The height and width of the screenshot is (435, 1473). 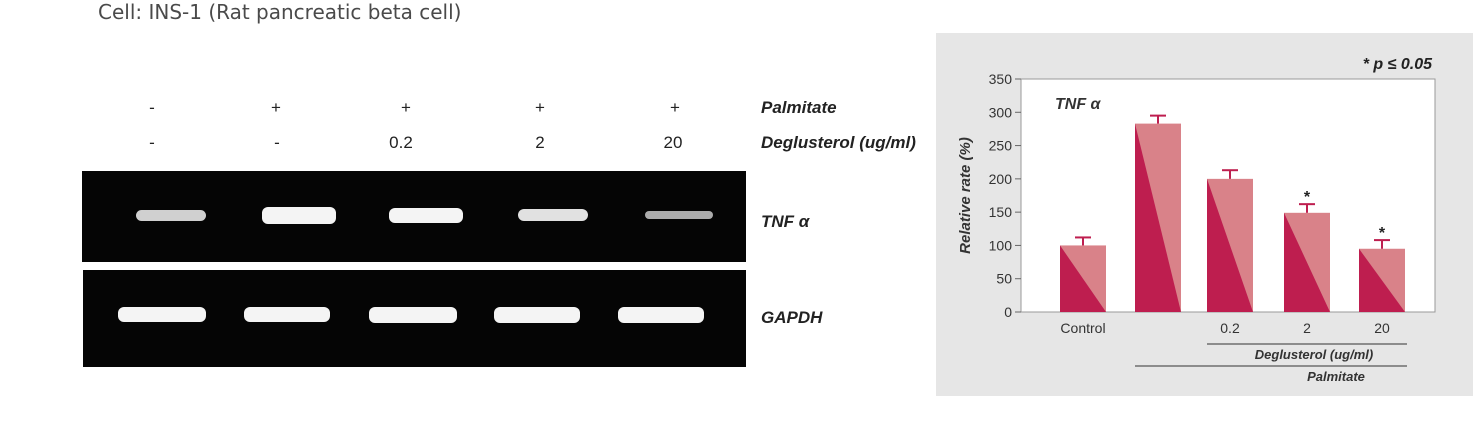 I want to click on x-tick-label: Control, so click(x=1082, y=328).